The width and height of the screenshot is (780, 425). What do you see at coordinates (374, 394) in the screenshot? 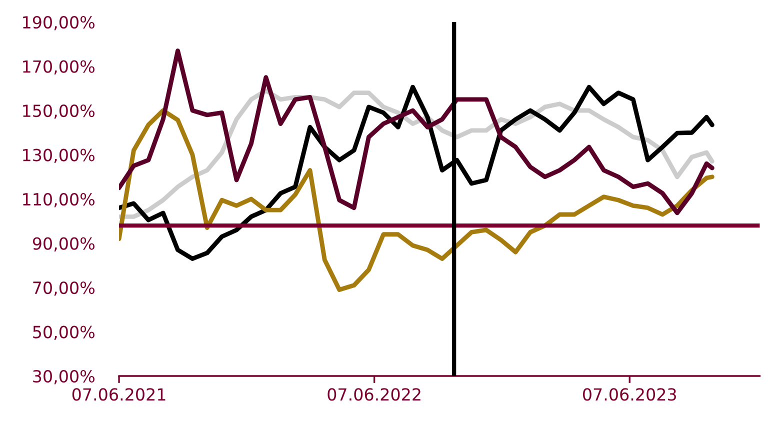
I see `x-tick-label: 07.06.2022` at bounding box center [374, 394].